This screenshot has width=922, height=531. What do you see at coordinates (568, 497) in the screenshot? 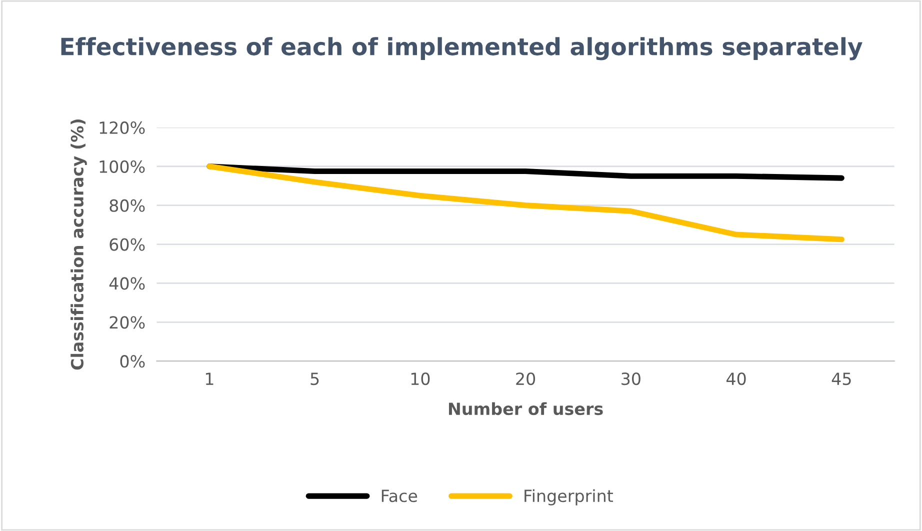
I see `legend-label: Fingerprint` at bounding box center [568, 497].